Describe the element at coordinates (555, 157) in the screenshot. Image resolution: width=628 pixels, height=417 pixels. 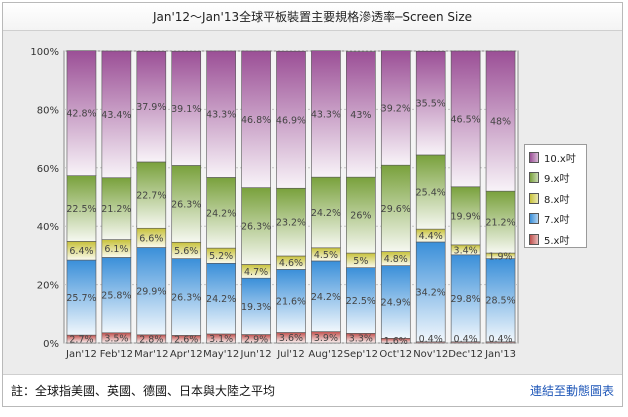
I see `legend-item: 10.x吋` at that location.